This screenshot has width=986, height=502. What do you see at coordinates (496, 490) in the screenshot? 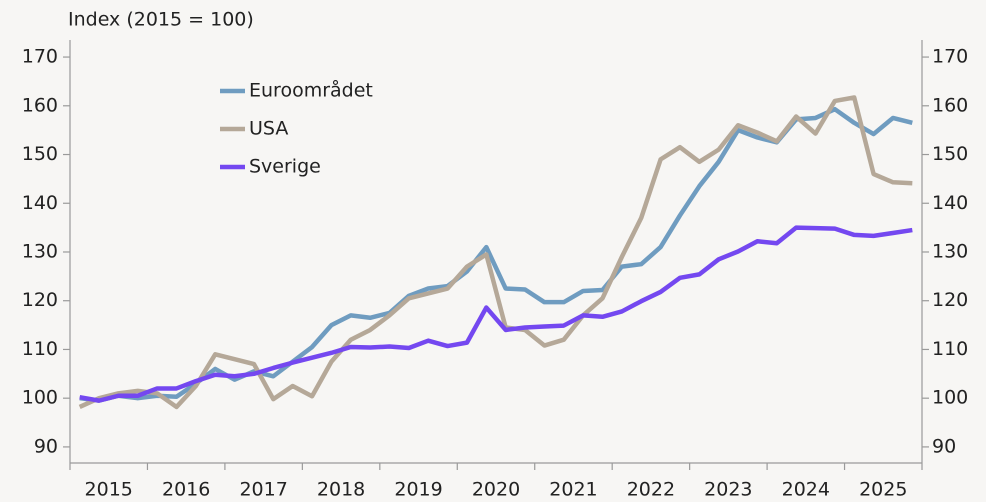
I see `x-tick-label: 2020` at bounding box center [496, 490].